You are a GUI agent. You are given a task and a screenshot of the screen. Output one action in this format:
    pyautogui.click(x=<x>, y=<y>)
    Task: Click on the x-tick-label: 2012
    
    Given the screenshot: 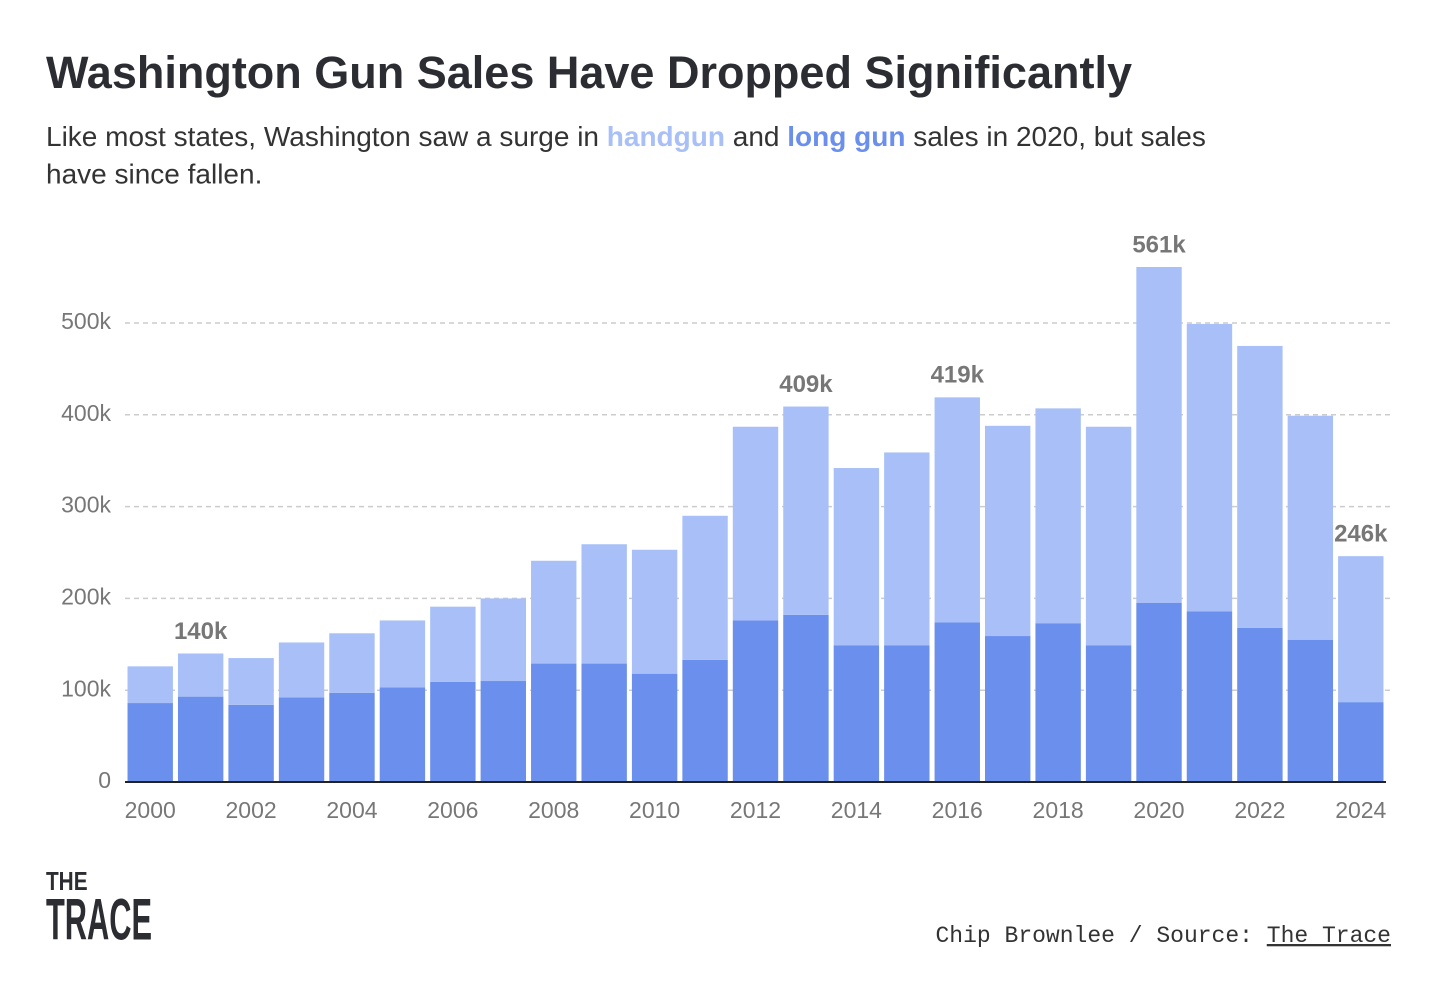 What is the action you would take?
    pyautogui.click(x=755, y=810)
    